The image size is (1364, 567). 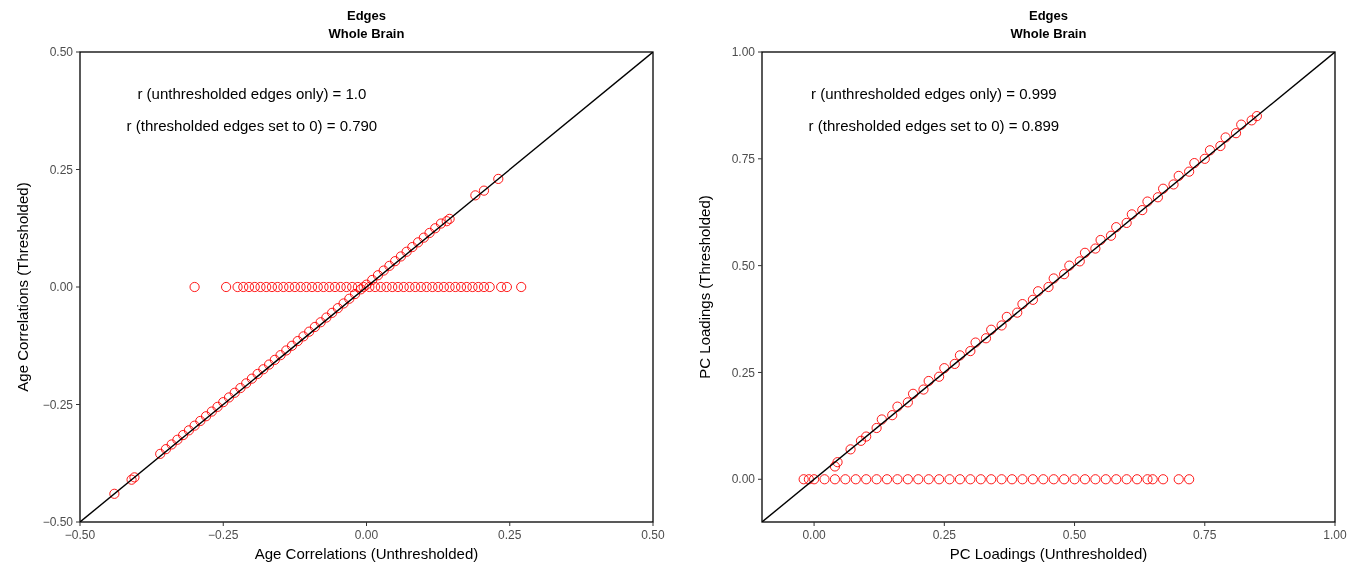 What do you see at coordinates (704, 287) in the screenshot?
I see `y-axis-title: PC Loadings (Thresholded)` at bounding box center [704, 287].